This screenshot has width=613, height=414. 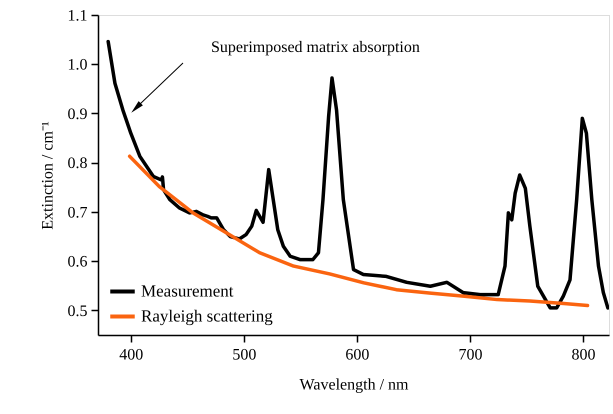 What do you see at coordinates (78, 114) in the screenshot?
I see `y-tick-label: 0.9` at bounding box center [78, 114].